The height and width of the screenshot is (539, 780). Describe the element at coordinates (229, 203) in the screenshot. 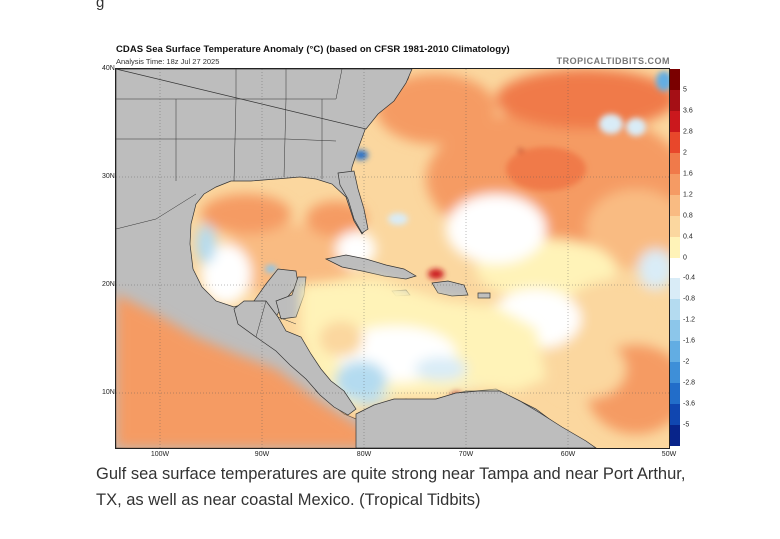

I see `political-borders` at that location.